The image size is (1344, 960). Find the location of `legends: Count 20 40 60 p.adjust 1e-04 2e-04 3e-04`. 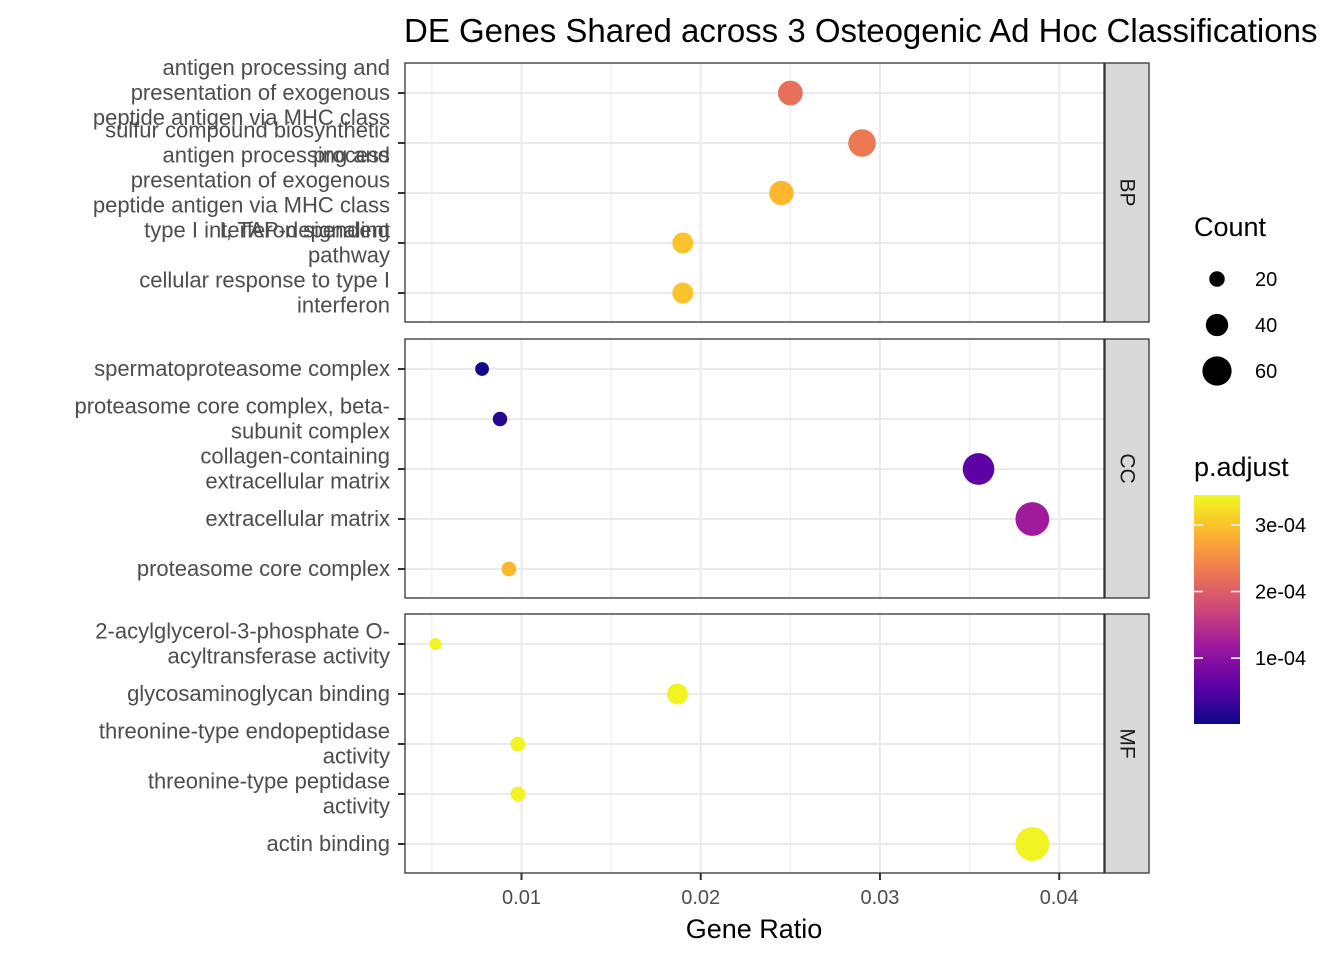

legends: Count 20 40 60 p.adjust 1e-04 2e-04 3e-04 is located at coordinates (1250, 468).